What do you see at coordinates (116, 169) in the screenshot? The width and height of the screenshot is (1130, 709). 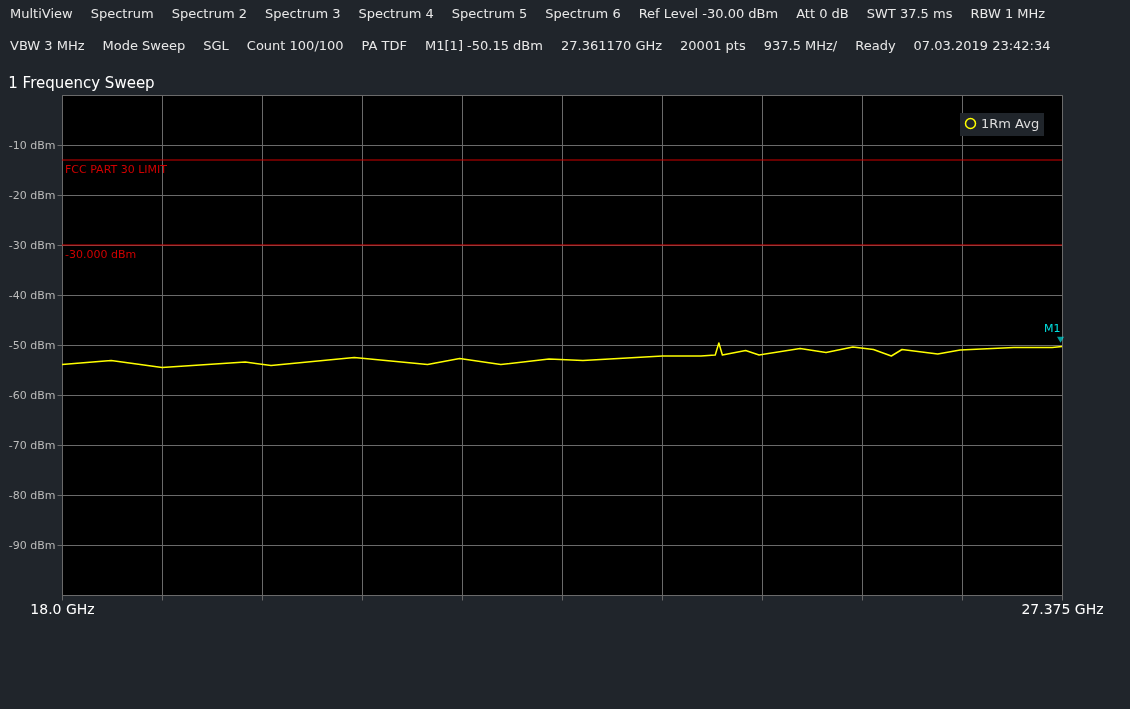 I see `ref-line-label: FCC PART 30 LIMIT` at bounding box center [116, 169].